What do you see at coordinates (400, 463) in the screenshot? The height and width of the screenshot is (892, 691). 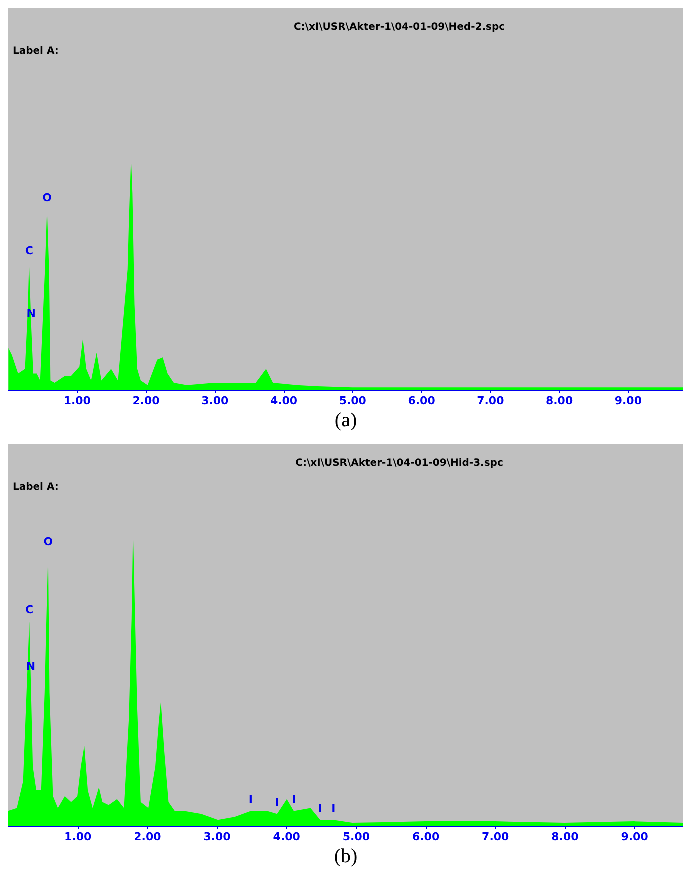 I see `chart-title: C:\xI\USR\Akter-1\04-01-09\Hid-3.spc` at bounding box center [400, 463].